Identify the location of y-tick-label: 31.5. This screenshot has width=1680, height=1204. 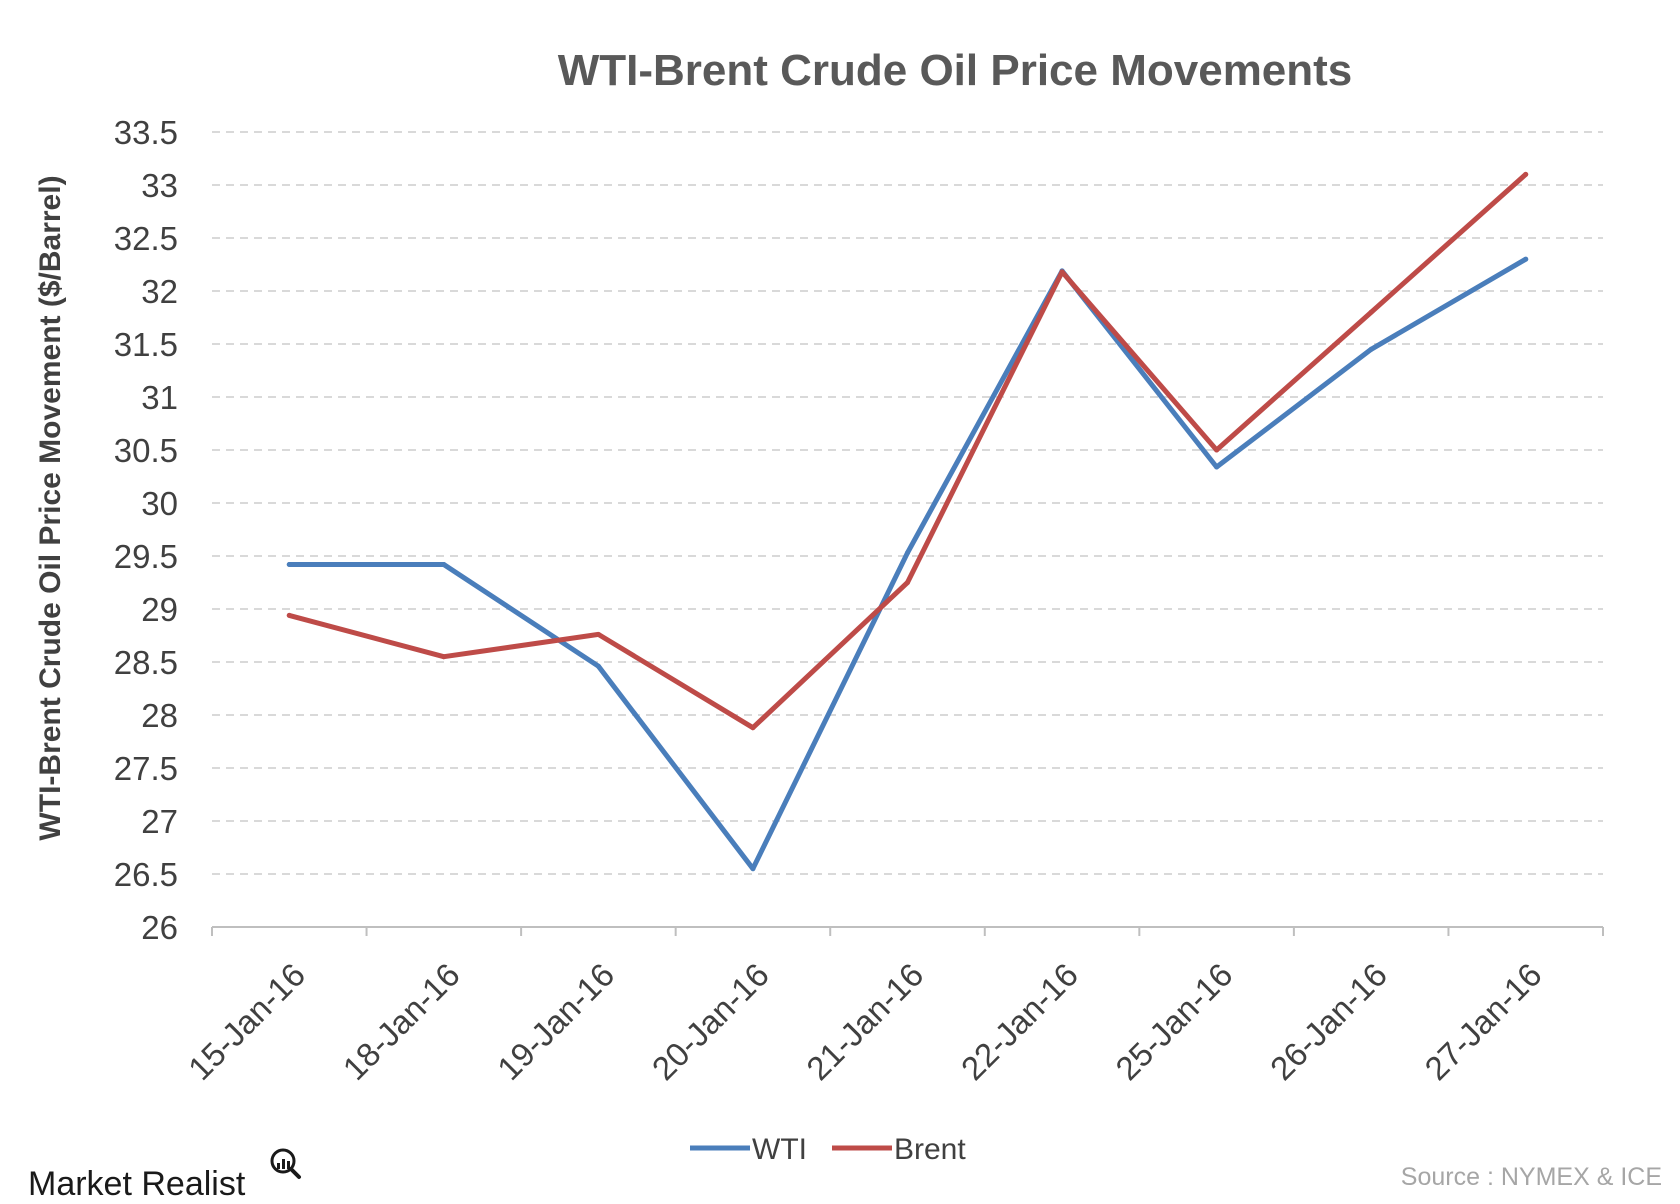
(146, 344).